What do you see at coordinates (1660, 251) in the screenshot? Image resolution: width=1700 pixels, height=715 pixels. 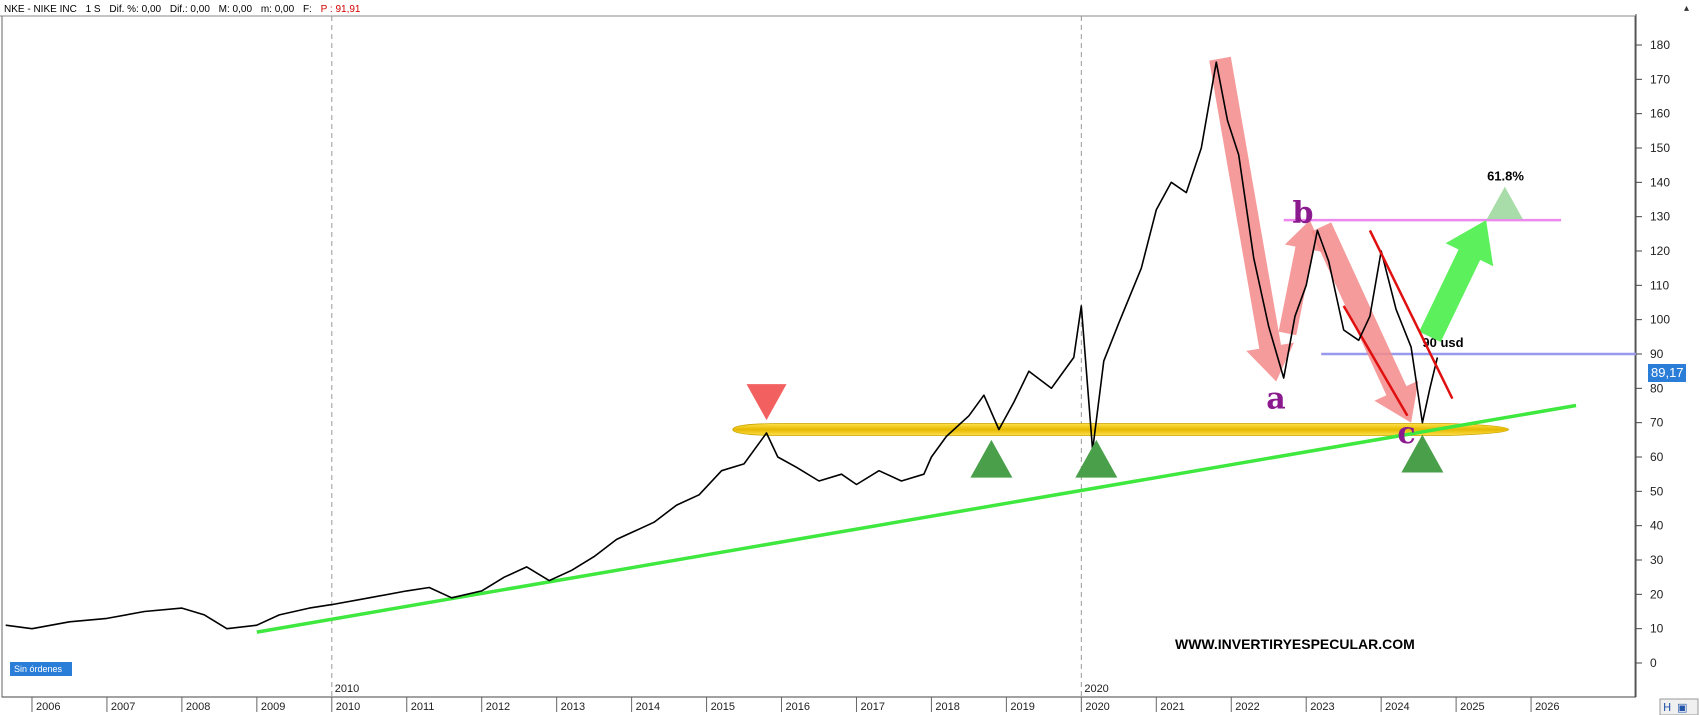 I see `y-tick-label: 120` at bounding box center [1660, 251].